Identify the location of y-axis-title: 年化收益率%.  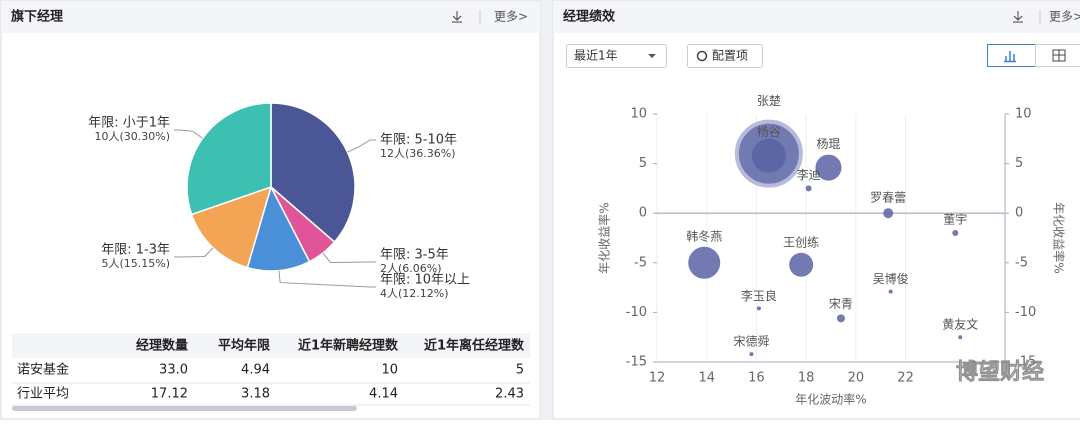
(604, 237).